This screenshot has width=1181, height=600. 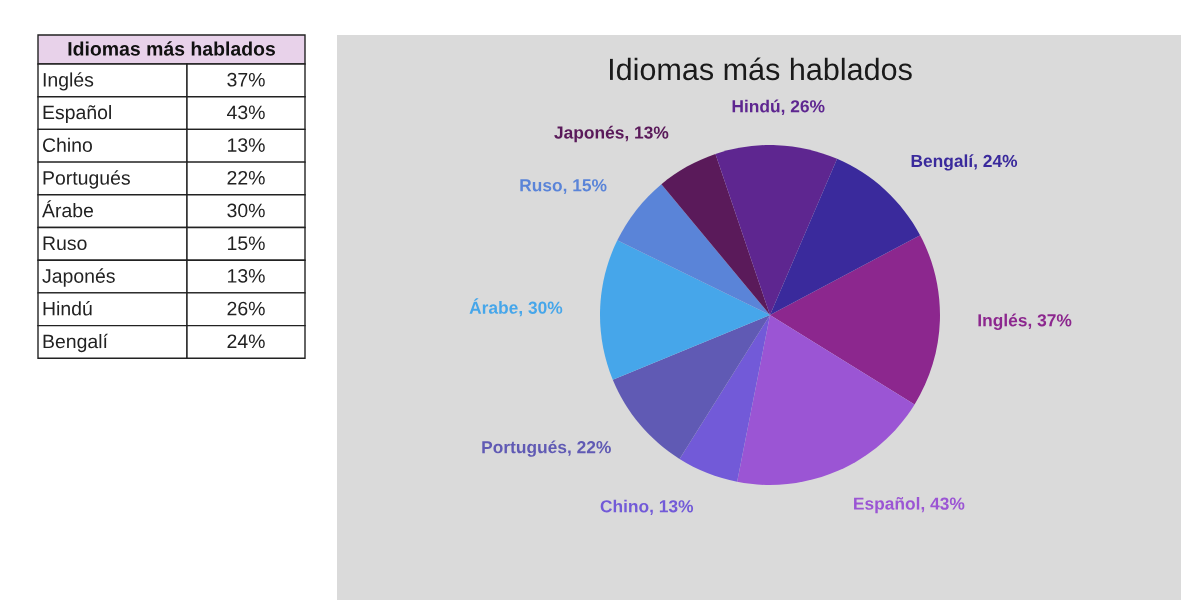 I want to click on category-label: Árabe, so click(x=68, y=209).